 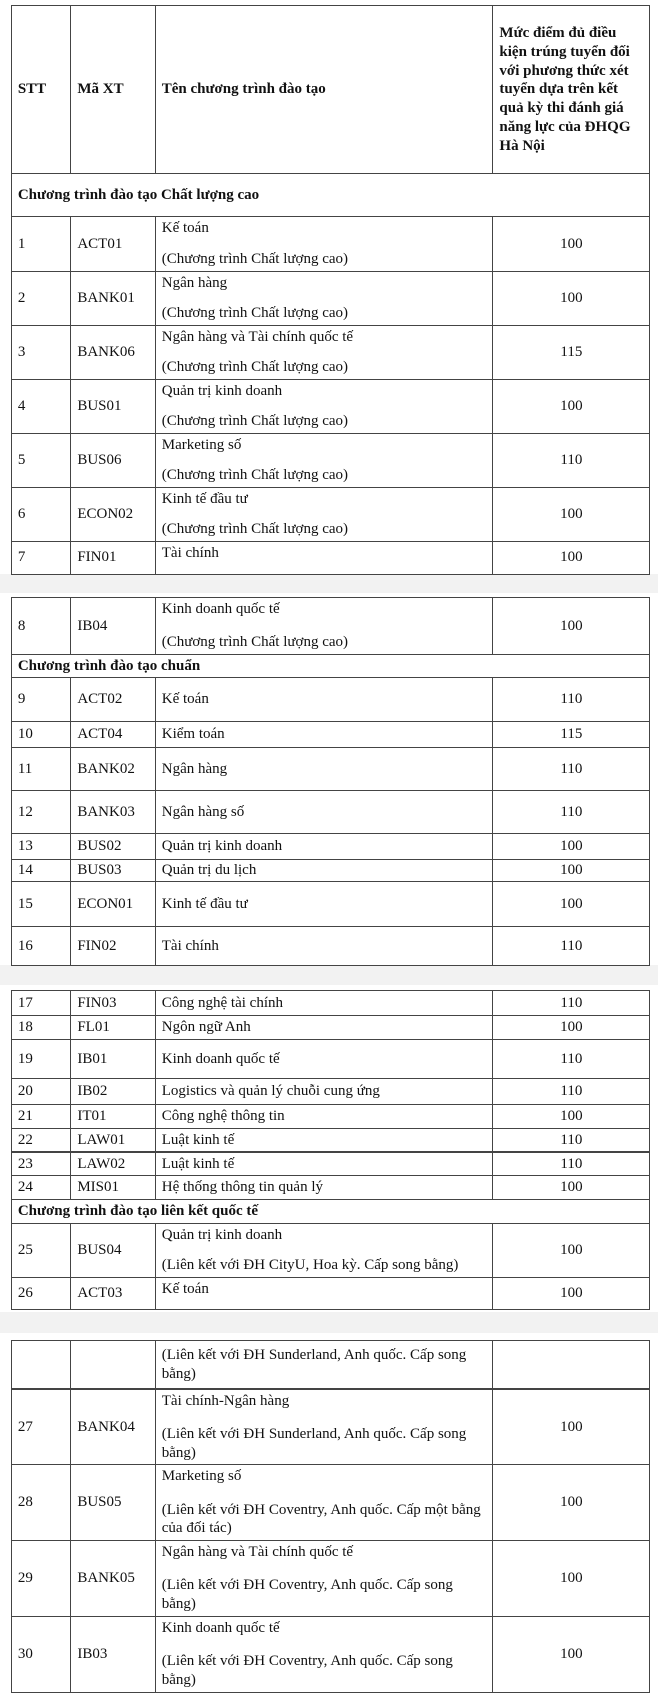 What do you see at coordinates (190, 945) in the screenshot?
I see `program-name: Tài chính` at bounding box center [190, 945].